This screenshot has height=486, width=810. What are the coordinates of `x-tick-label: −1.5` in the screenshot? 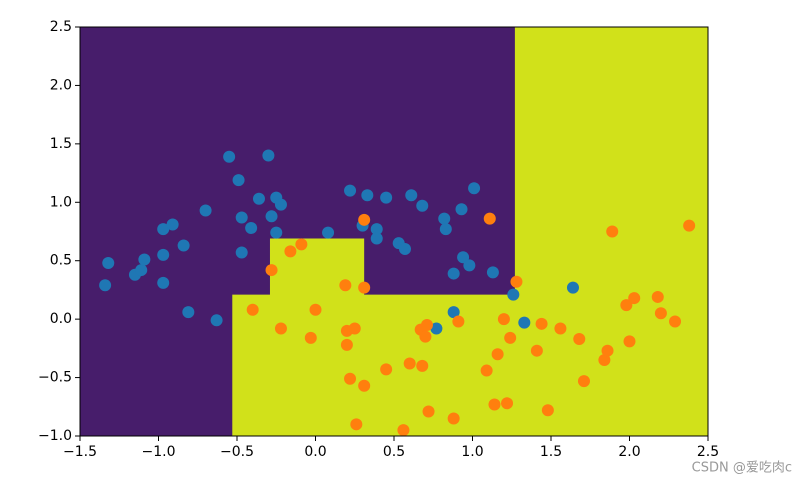 It's located at (80, 452).